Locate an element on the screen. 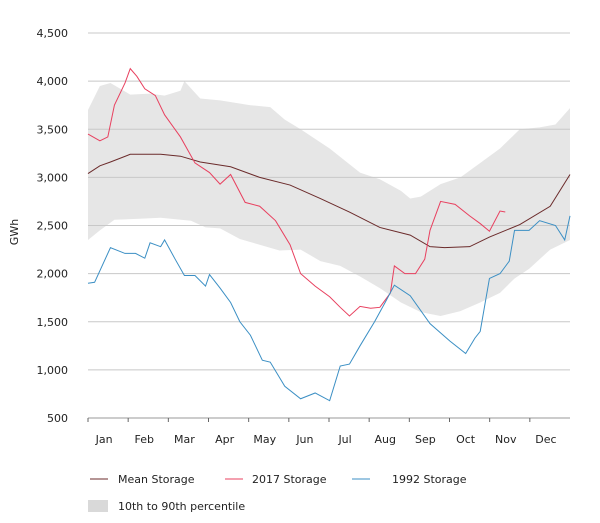 The image size is (600, 523). x-tick-label: Mar is located at coordinates (184, 439).